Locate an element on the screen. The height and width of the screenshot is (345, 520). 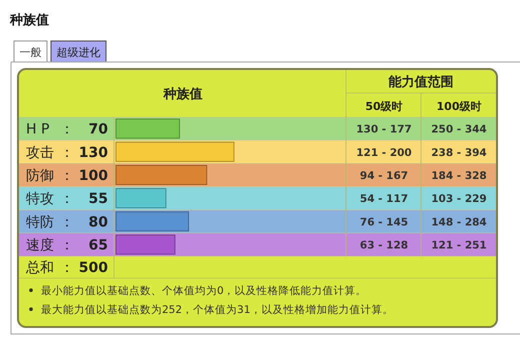
text: 500 is located at coordinates (93, 268).